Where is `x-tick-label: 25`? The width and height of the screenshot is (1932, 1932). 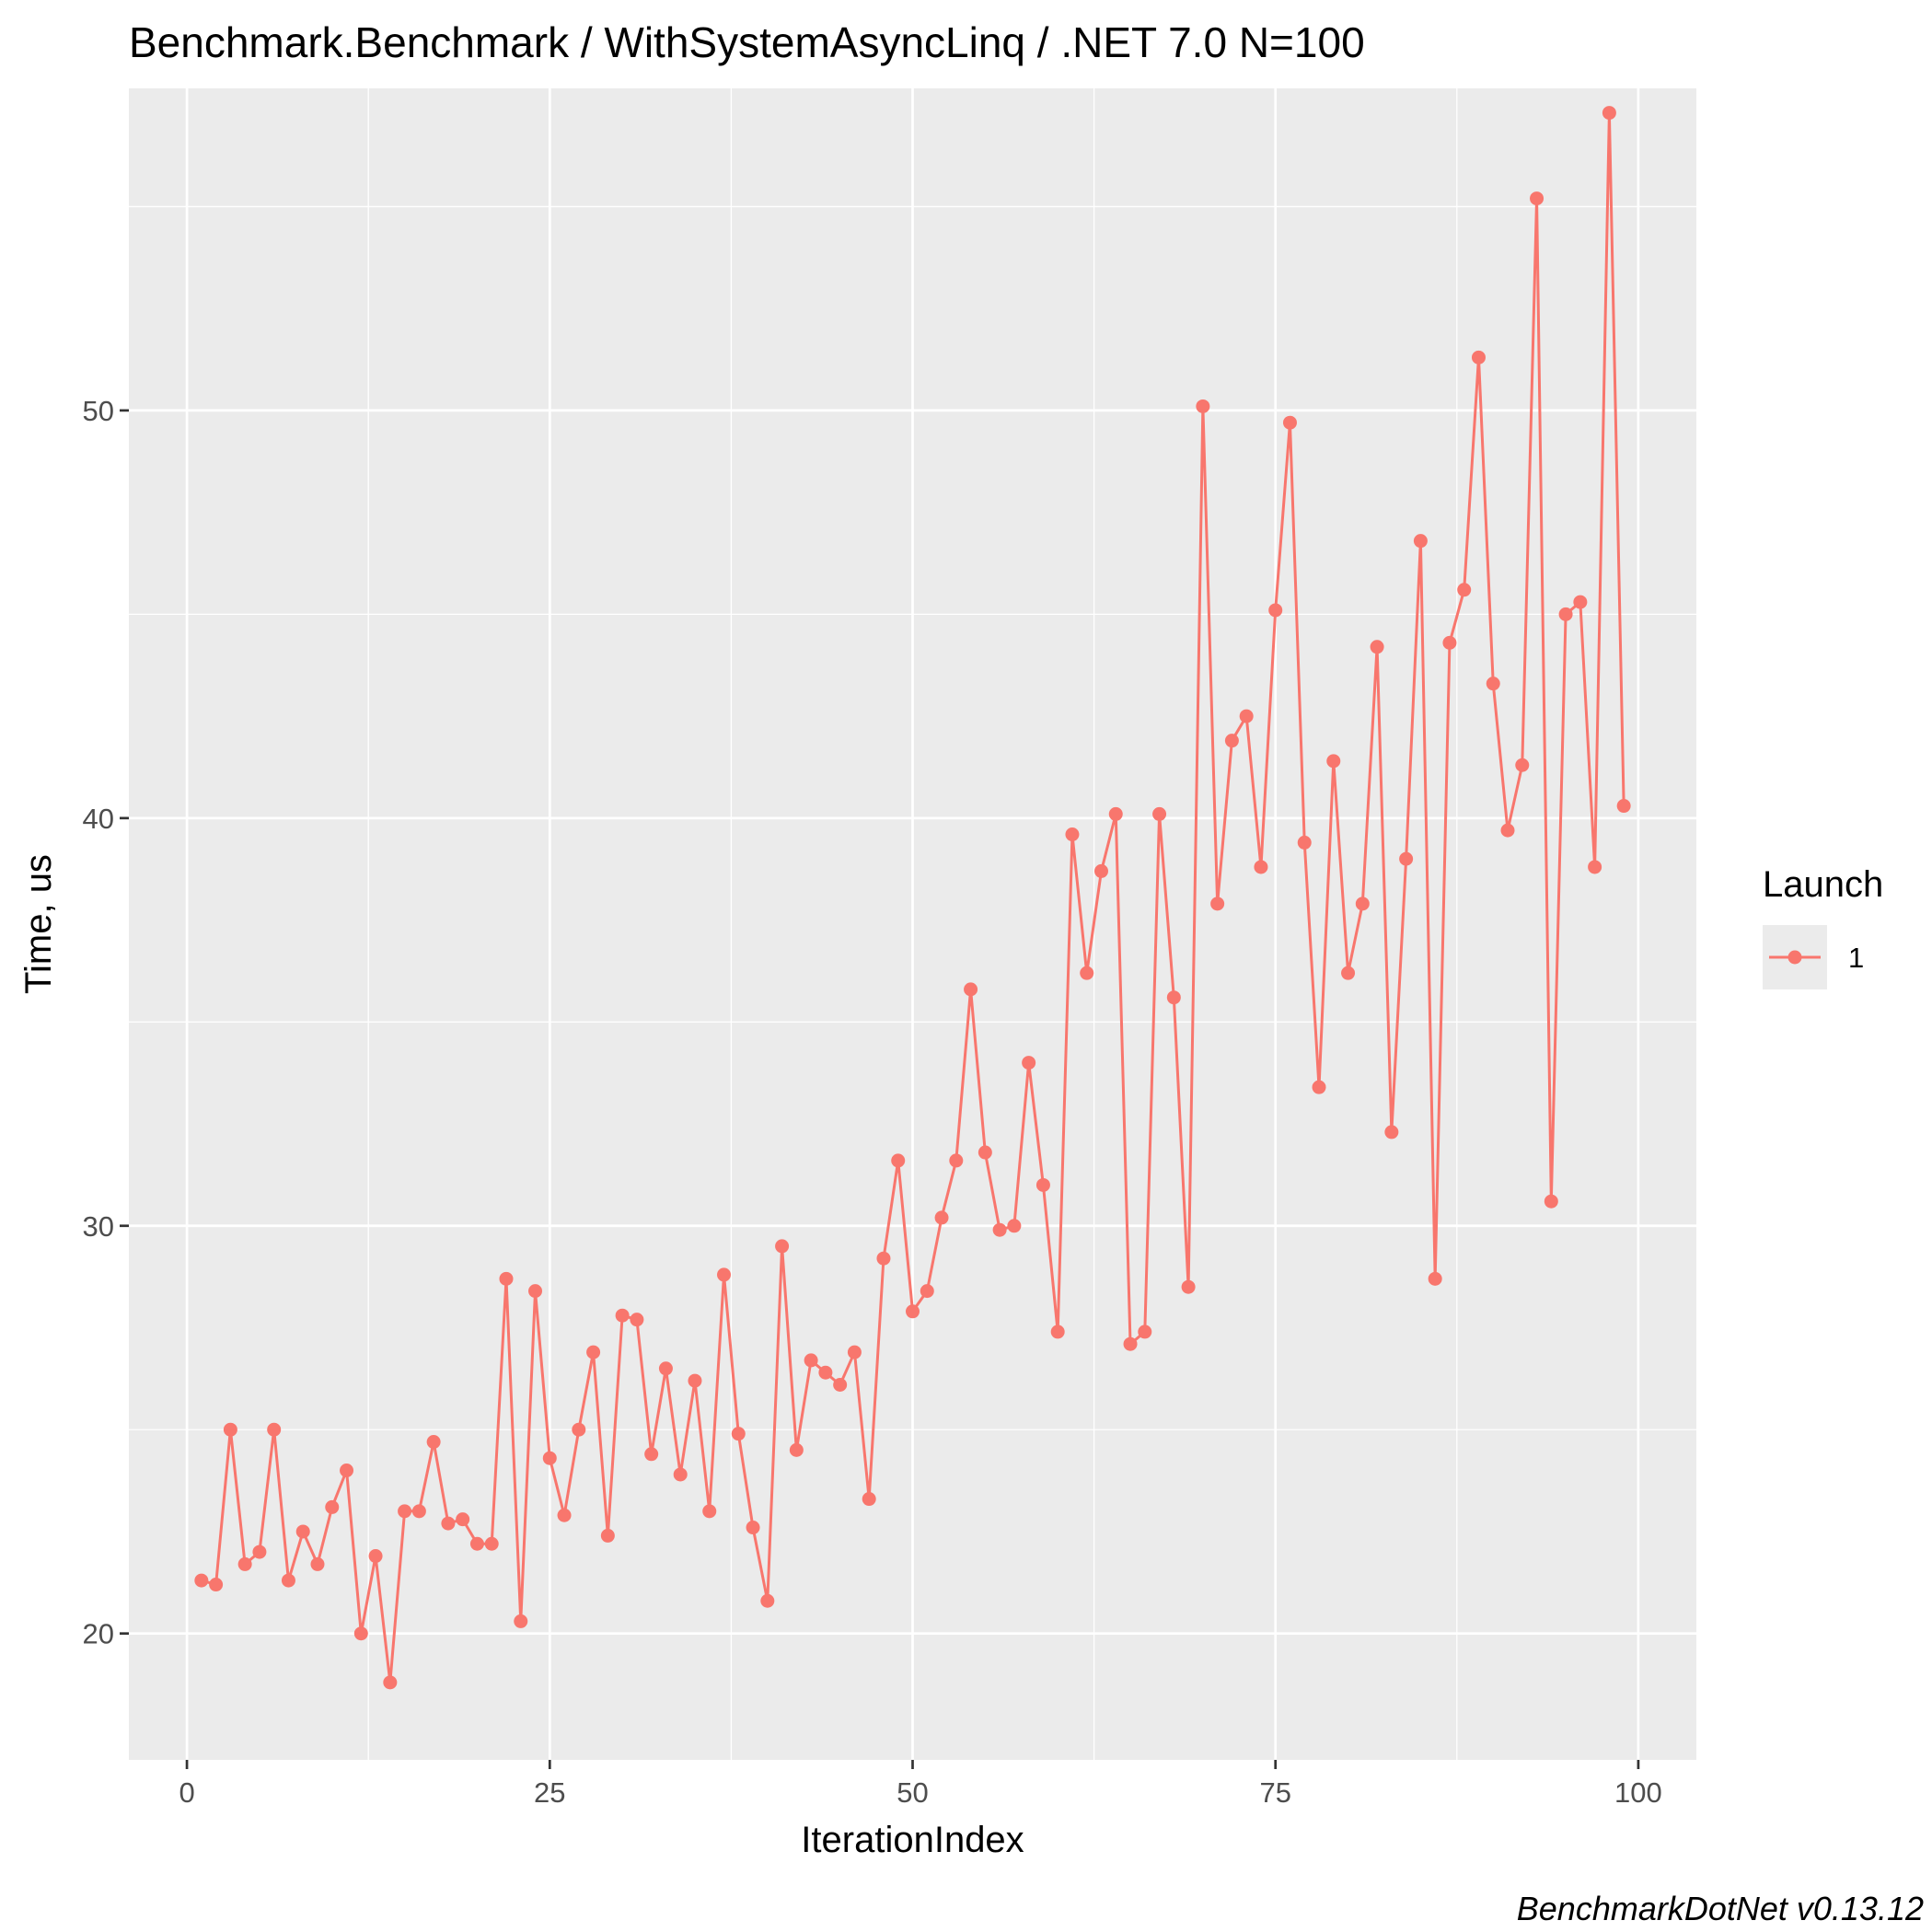 x-tick-label: 25 is located at coordinates (549, 1793).